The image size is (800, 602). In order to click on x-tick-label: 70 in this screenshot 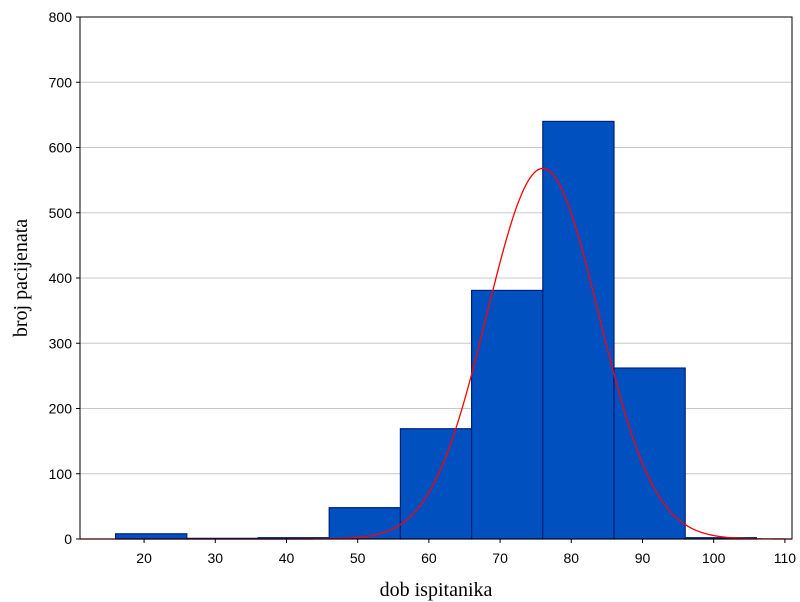, I will do `click(500, 558)`.